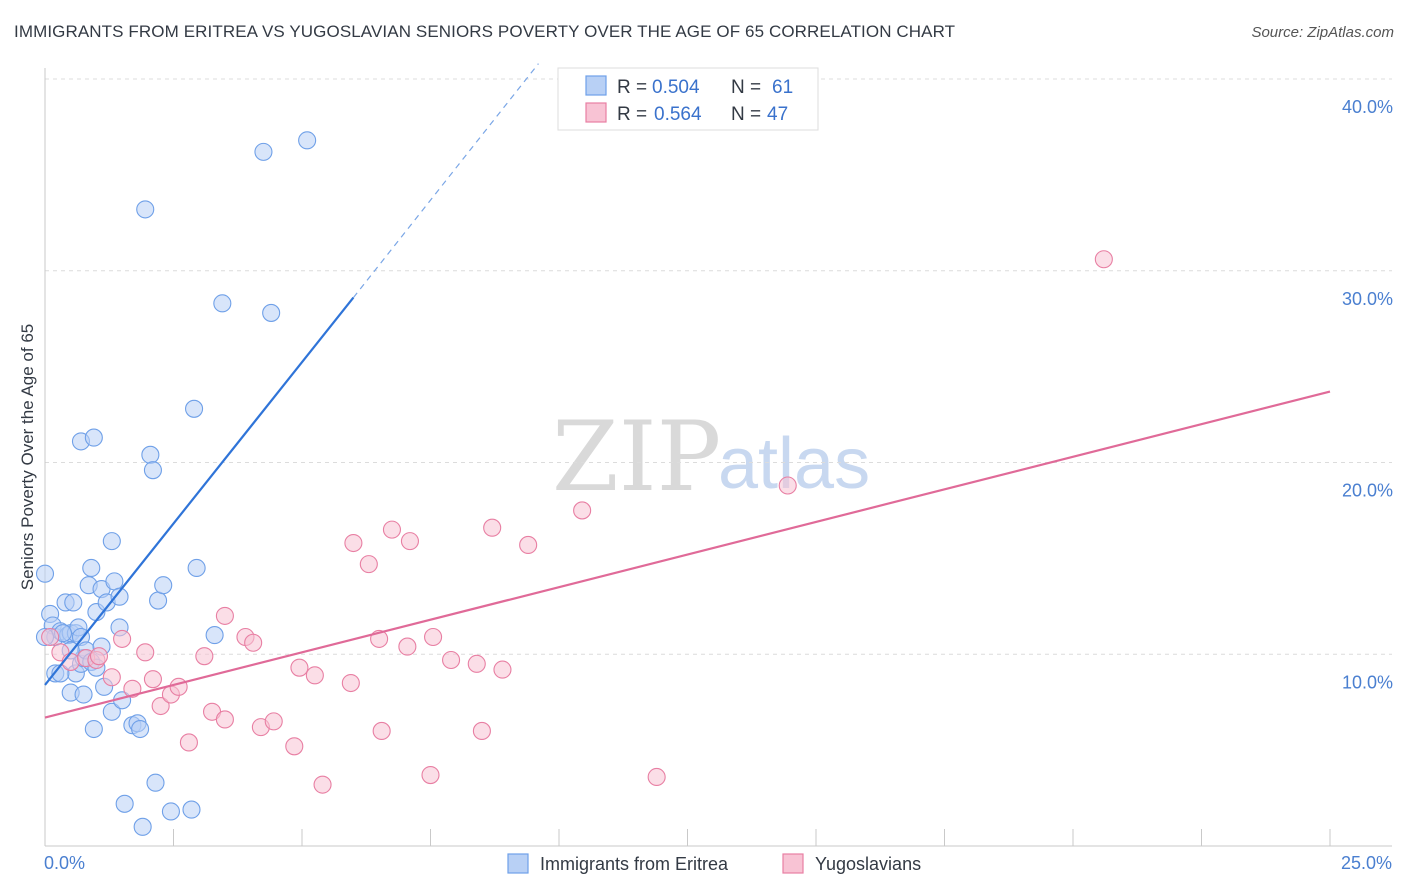 The height and width of the screenshot is (892, 1406). What do you see at coordinates (518, 863) in the screenshot?
I see `bottom-legend-swatch-eritrea` at bounding box center [518, 863].